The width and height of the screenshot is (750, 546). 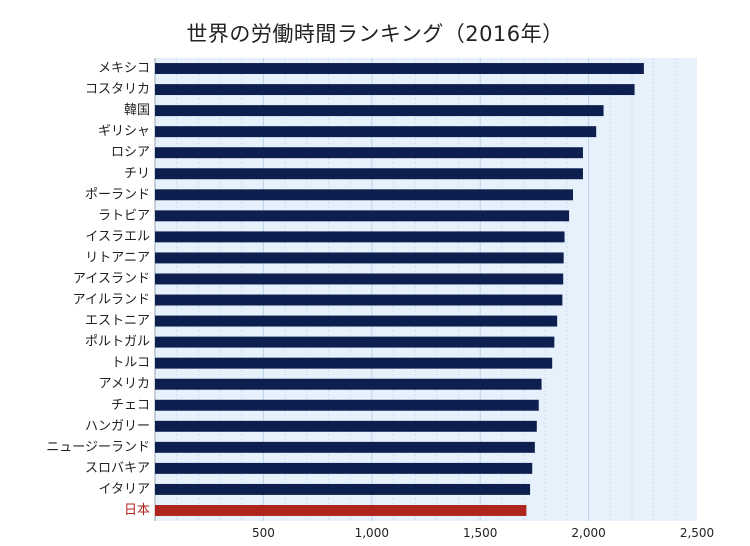 I want to click on x-axis-tick-labels: 500 1,000 1,500 2,000 2,500, so click(x=483, y=533).